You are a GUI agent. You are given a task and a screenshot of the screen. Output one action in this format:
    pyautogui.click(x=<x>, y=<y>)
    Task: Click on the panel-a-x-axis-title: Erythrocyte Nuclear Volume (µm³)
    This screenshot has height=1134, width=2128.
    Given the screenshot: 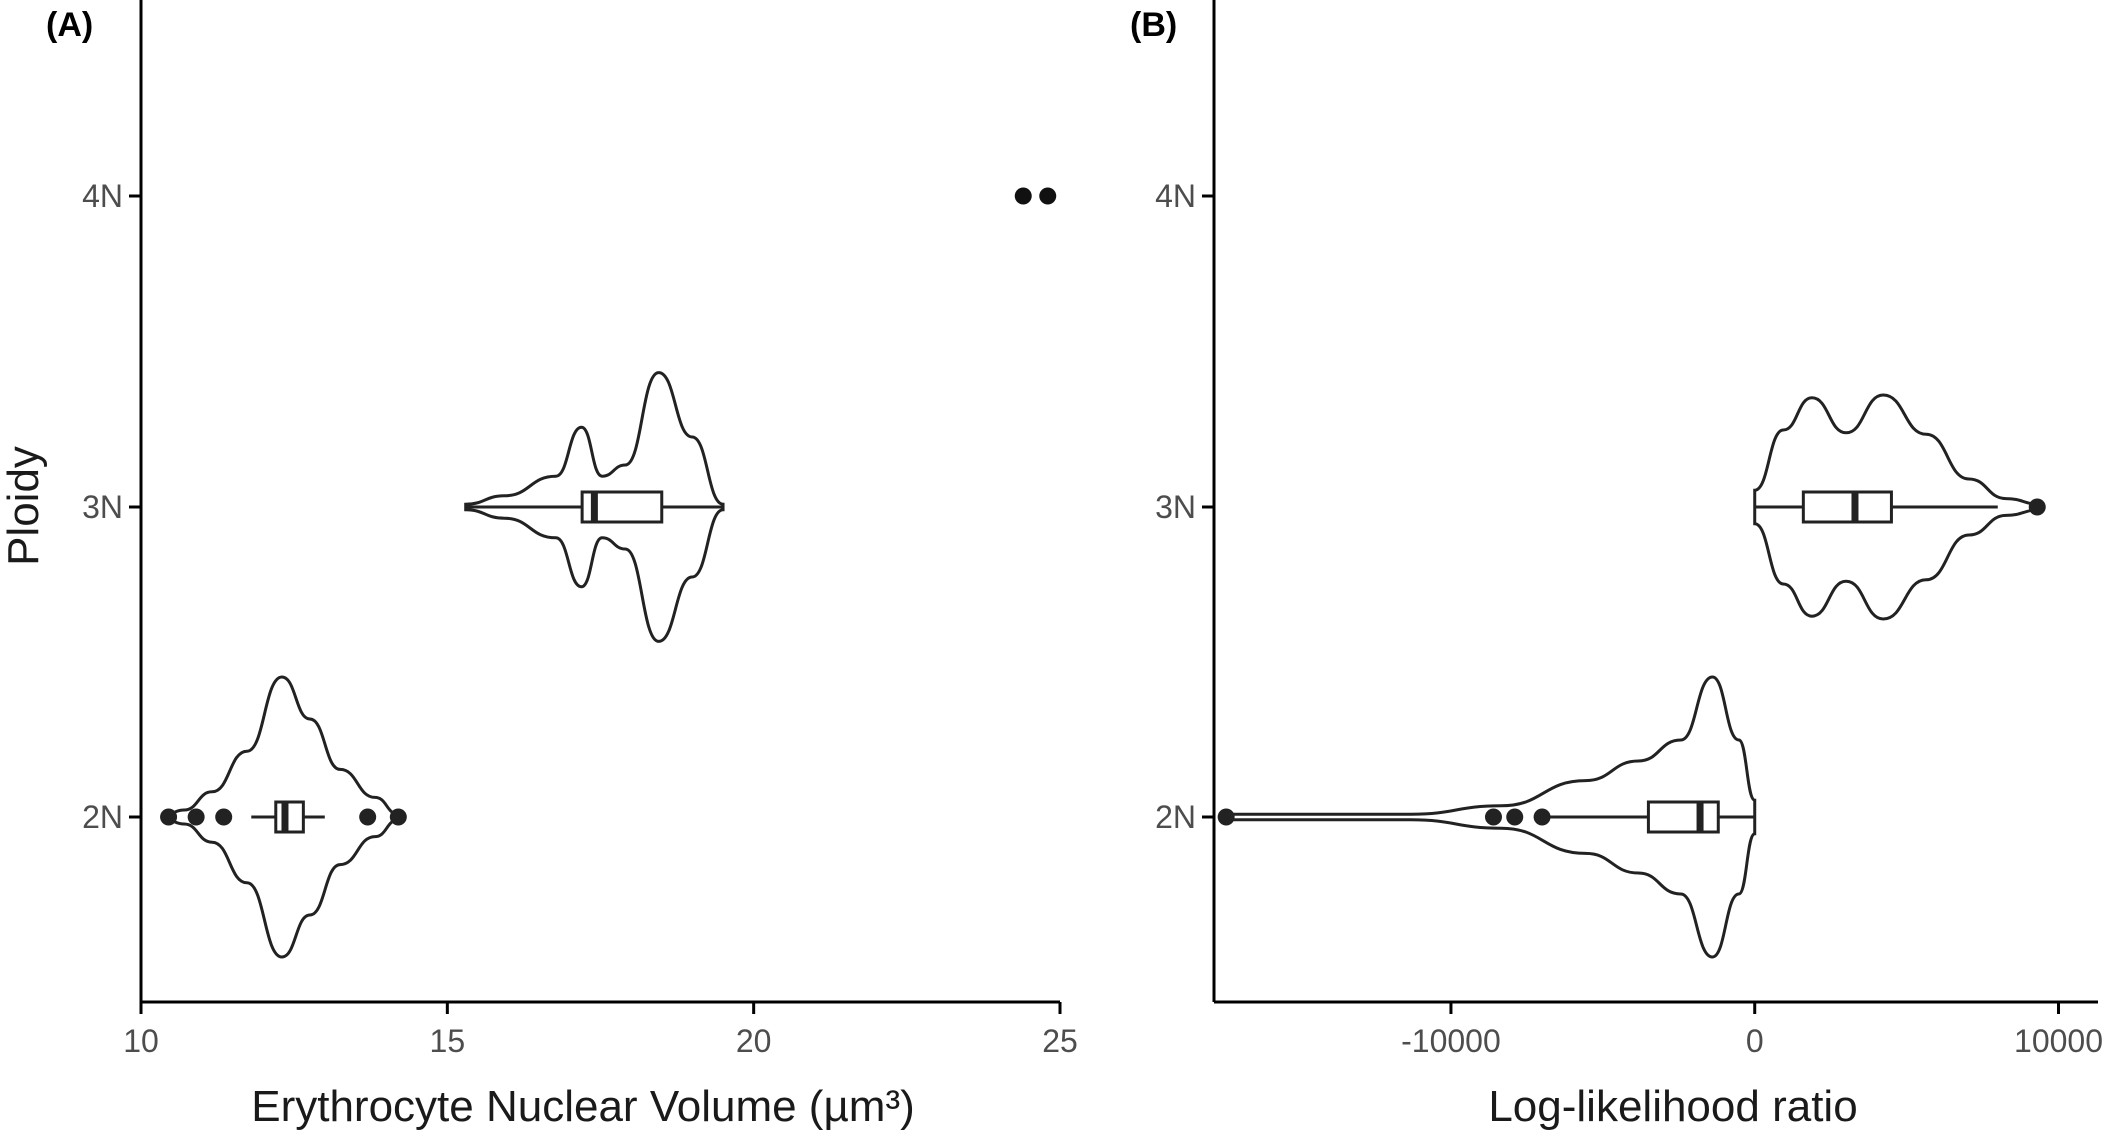 What is the action you would take?
    pyautogui.click(x=583, y=1106)
    